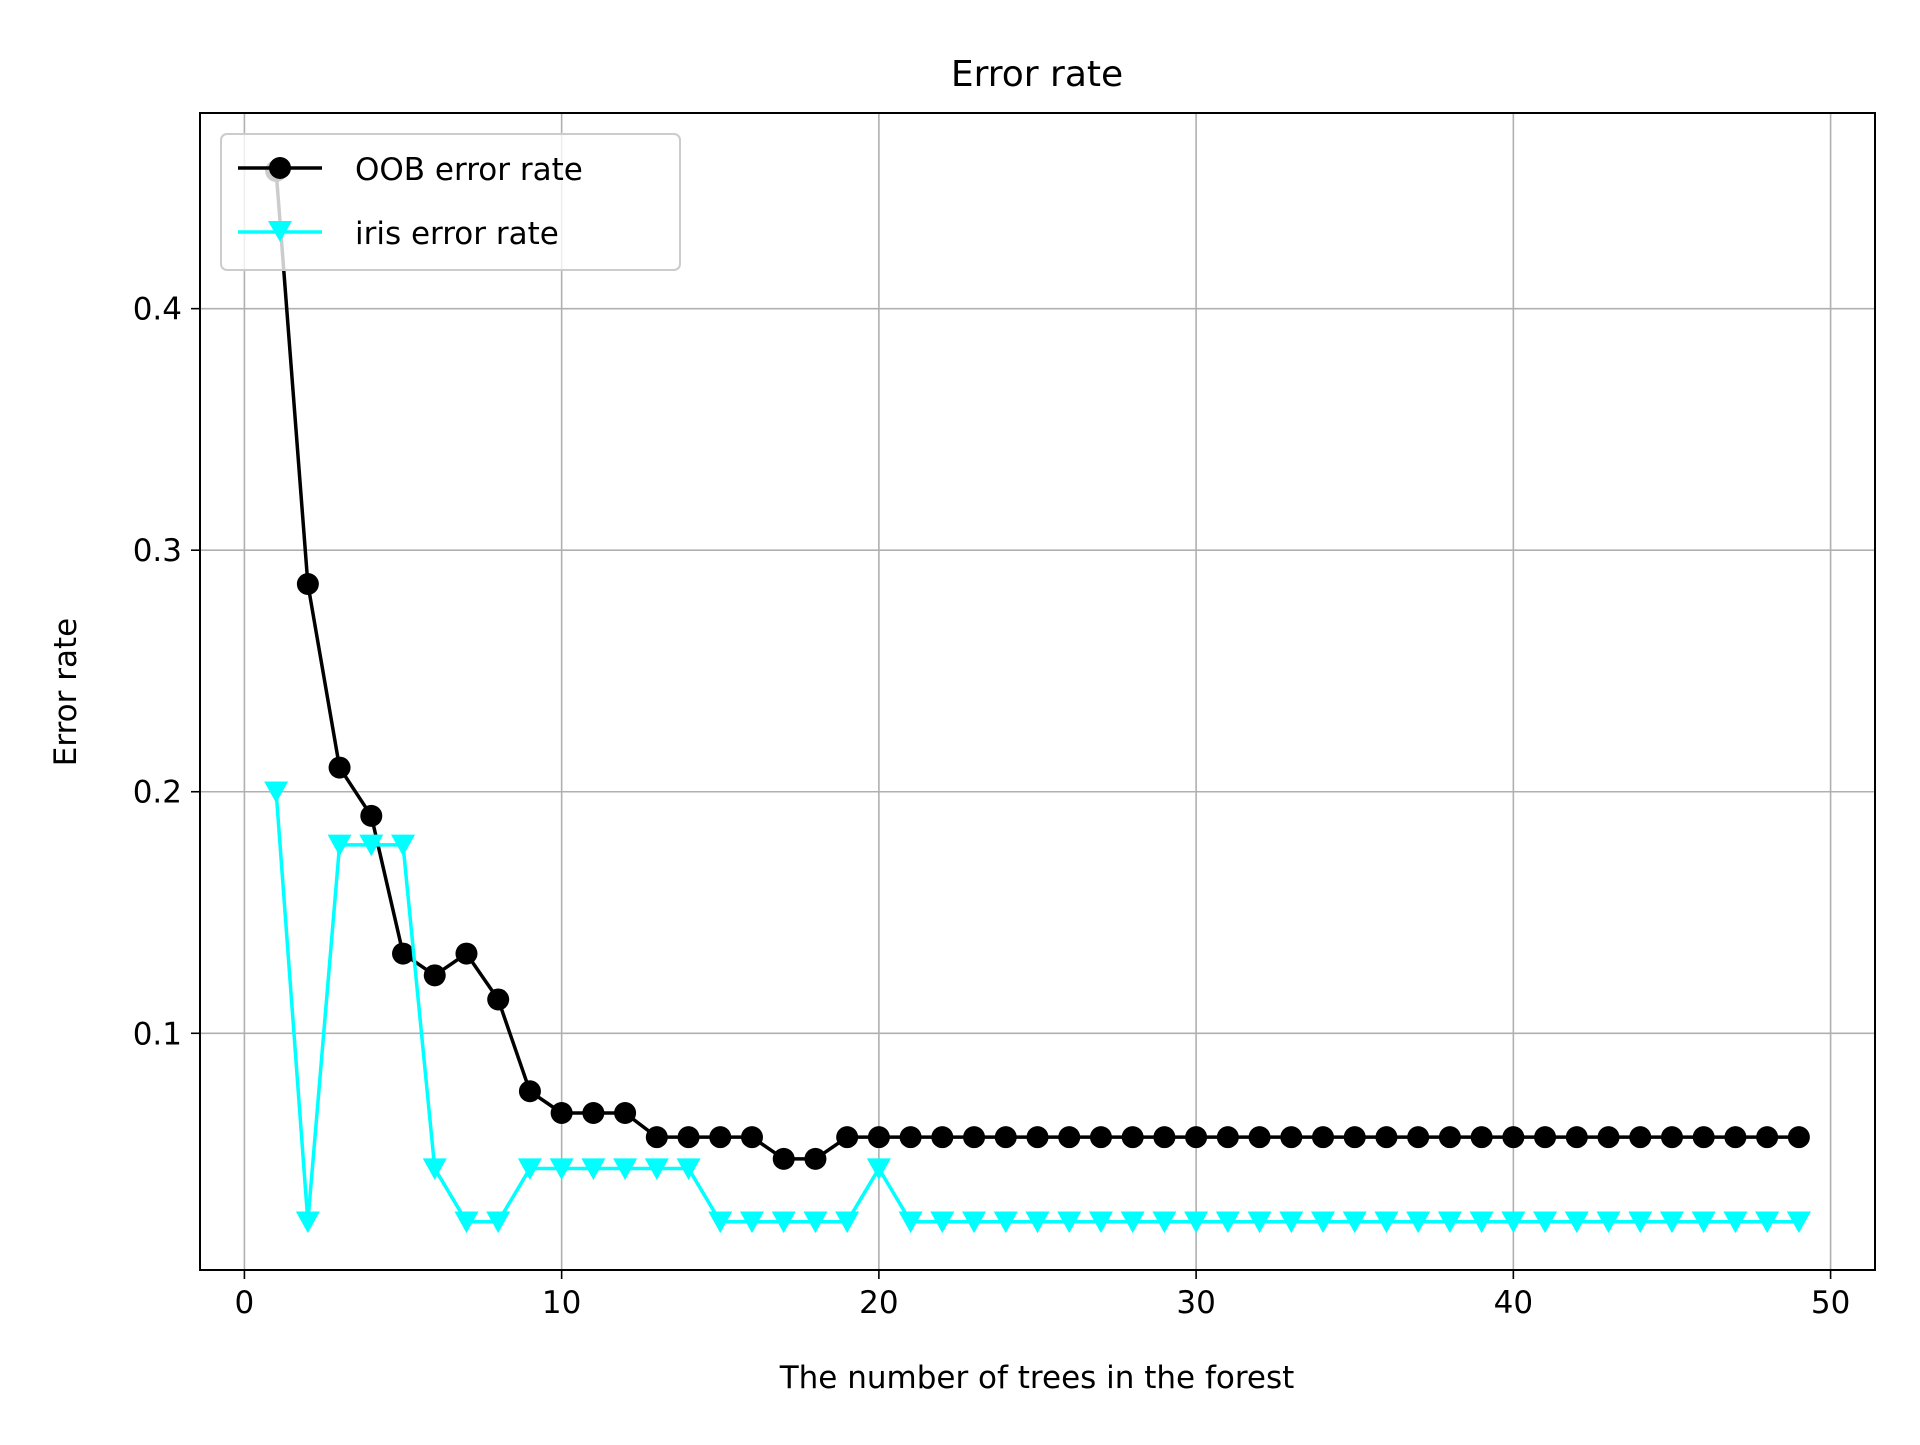 The width and height of the screenshot is (1920, 1445). I want to click on legend-marker-iris, so click(280, 231).